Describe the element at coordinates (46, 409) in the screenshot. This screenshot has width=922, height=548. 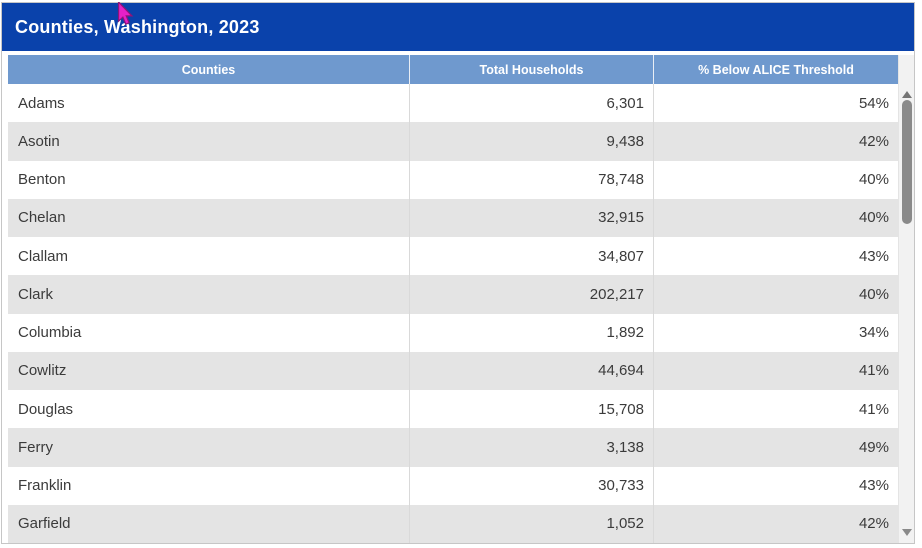
I see `county-cell: Douglas` at that location.